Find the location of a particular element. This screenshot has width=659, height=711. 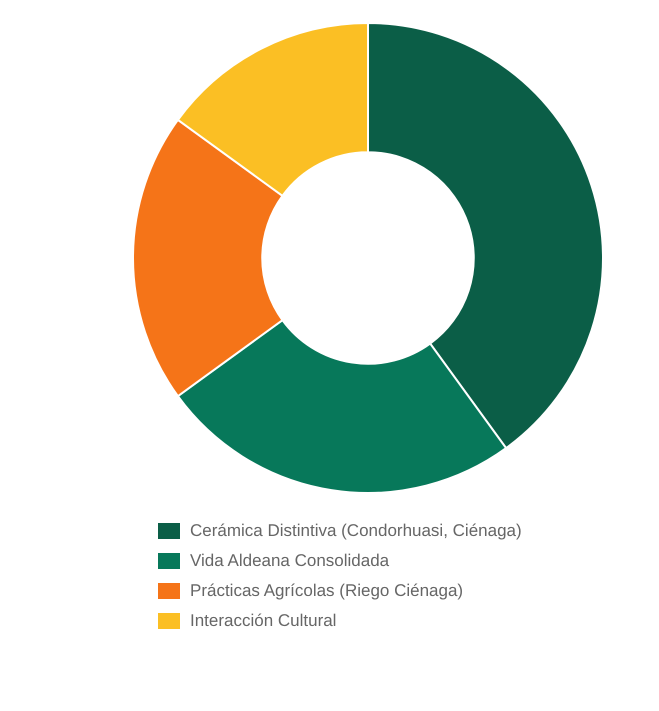

legend-label: Cerámica Distintiva (Condorhuasi, Ciénaga) is located at coordinates (356, 530).